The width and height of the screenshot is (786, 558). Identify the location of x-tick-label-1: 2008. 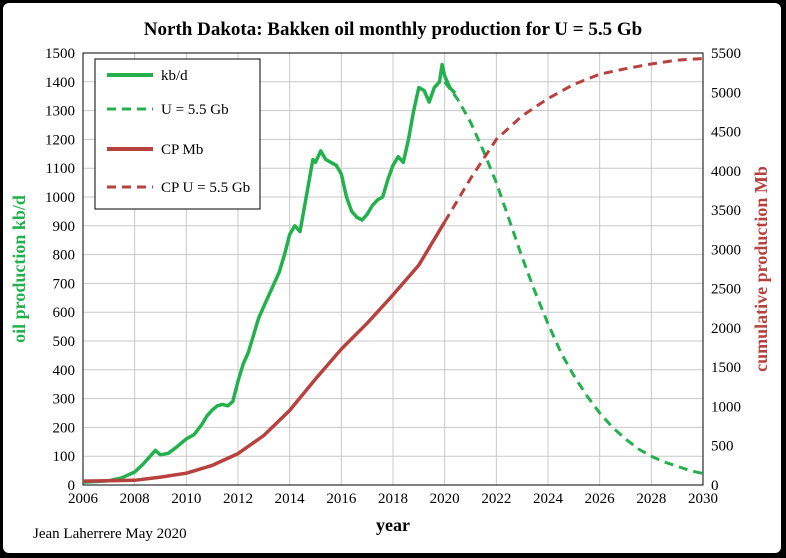
(135, 499).